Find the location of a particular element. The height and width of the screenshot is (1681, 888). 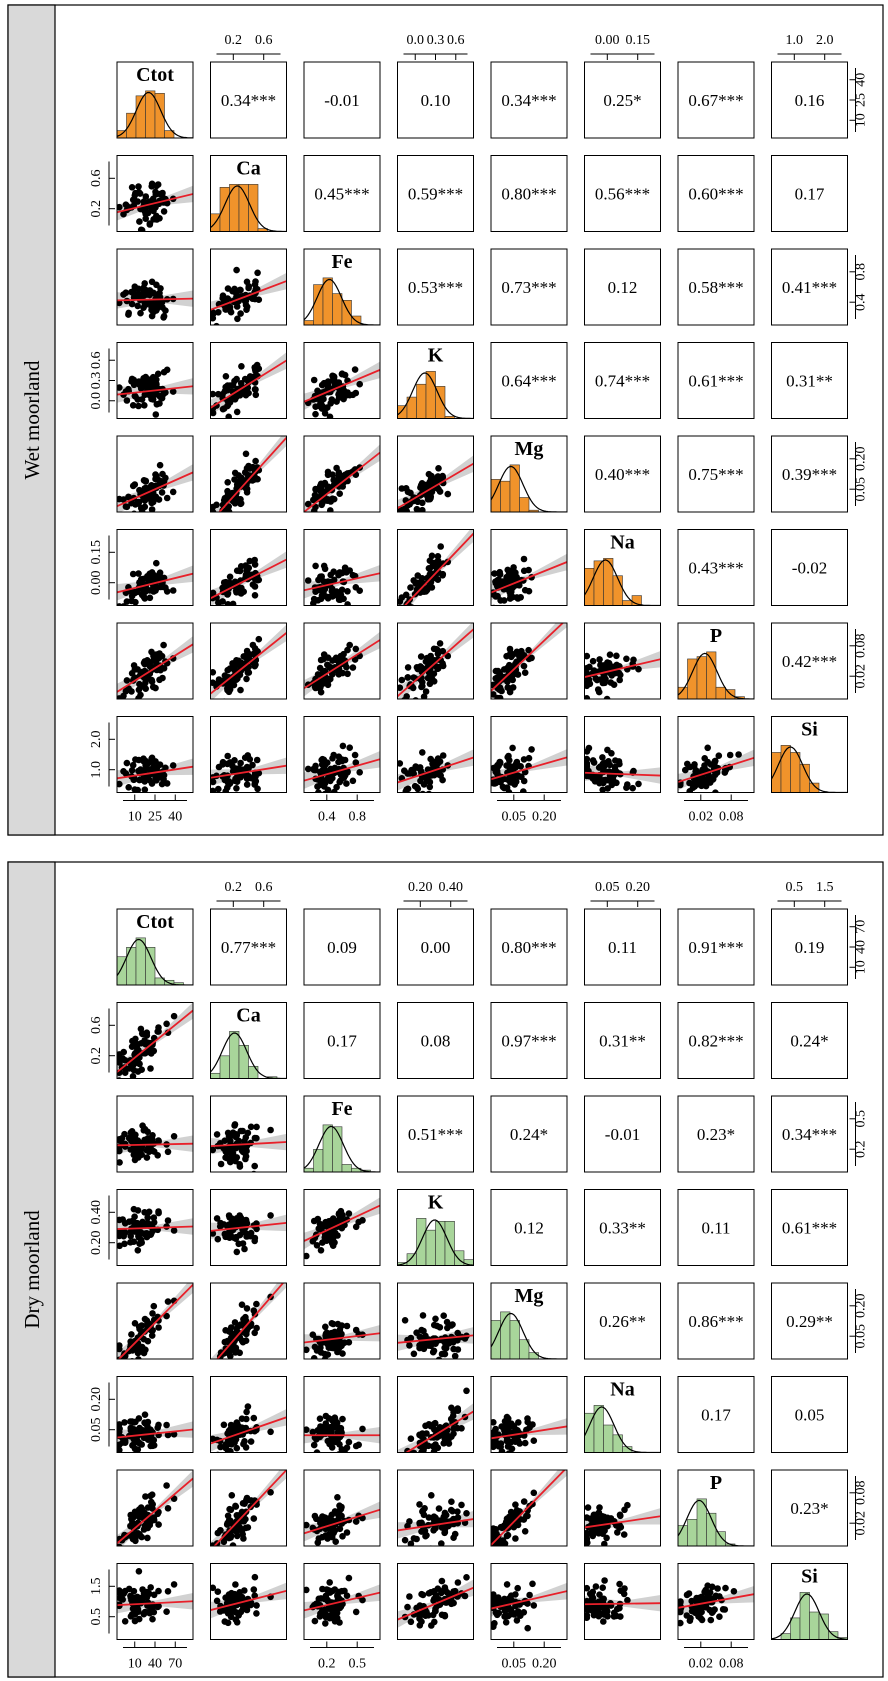

correlation-value: 0.31** is located at coordinates (622, 1041).